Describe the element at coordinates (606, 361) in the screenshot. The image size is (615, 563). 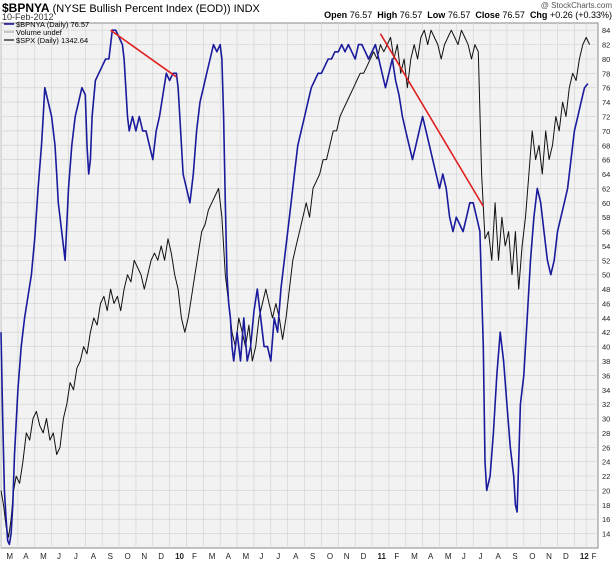
I see `y-tick-label: 38` at that location.